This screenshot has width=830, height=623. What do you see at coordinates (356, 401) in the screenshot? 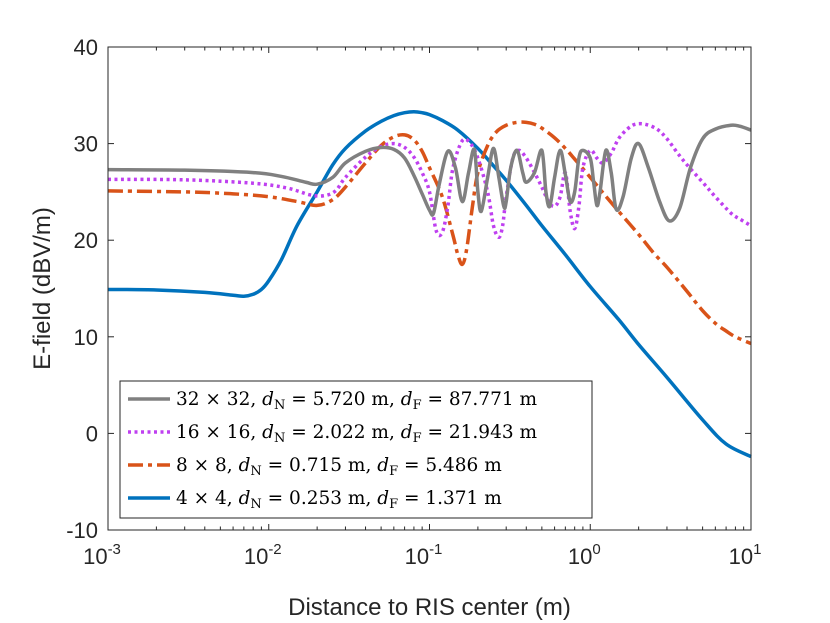
I see `legend-label-32x32: 32 × 32, dN = 5.720 m, dF = 87.771 m` at bounding box center [356, 401].